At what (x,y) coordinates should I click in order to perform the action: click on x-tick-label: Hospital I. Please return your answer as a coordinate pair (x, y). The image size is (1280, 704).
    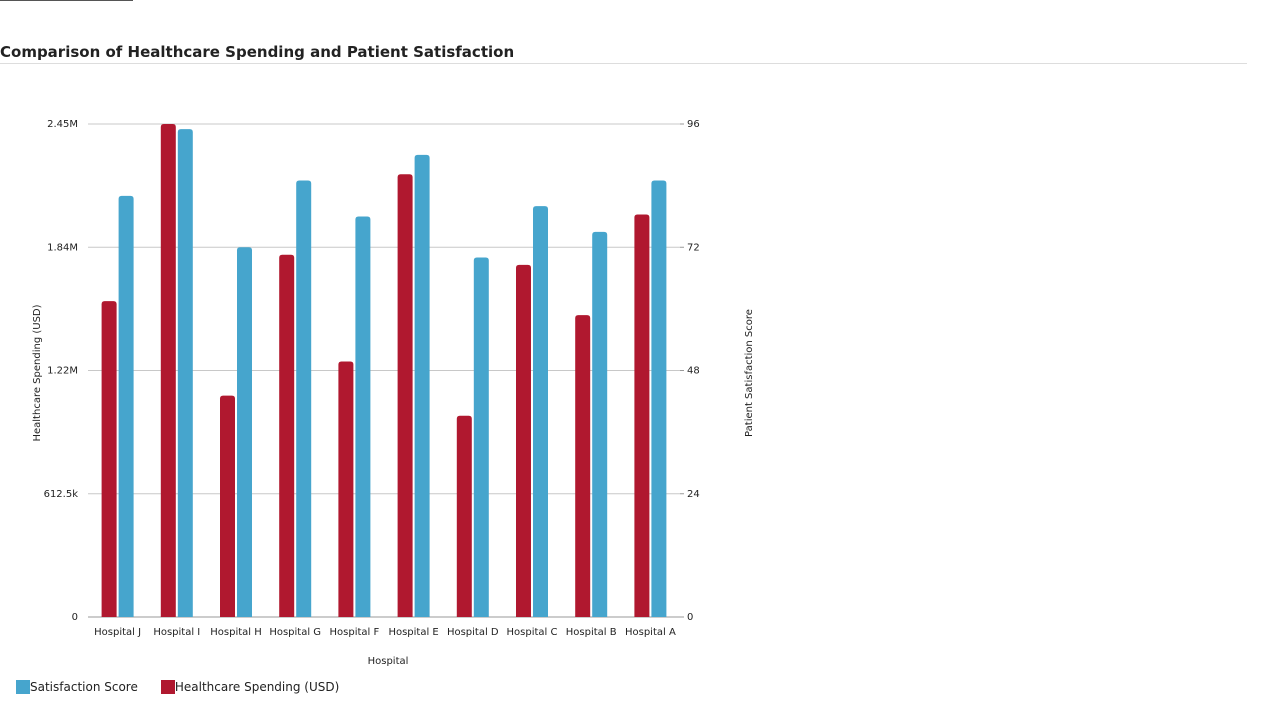
    Looking at the image, I should click on (176, 632).